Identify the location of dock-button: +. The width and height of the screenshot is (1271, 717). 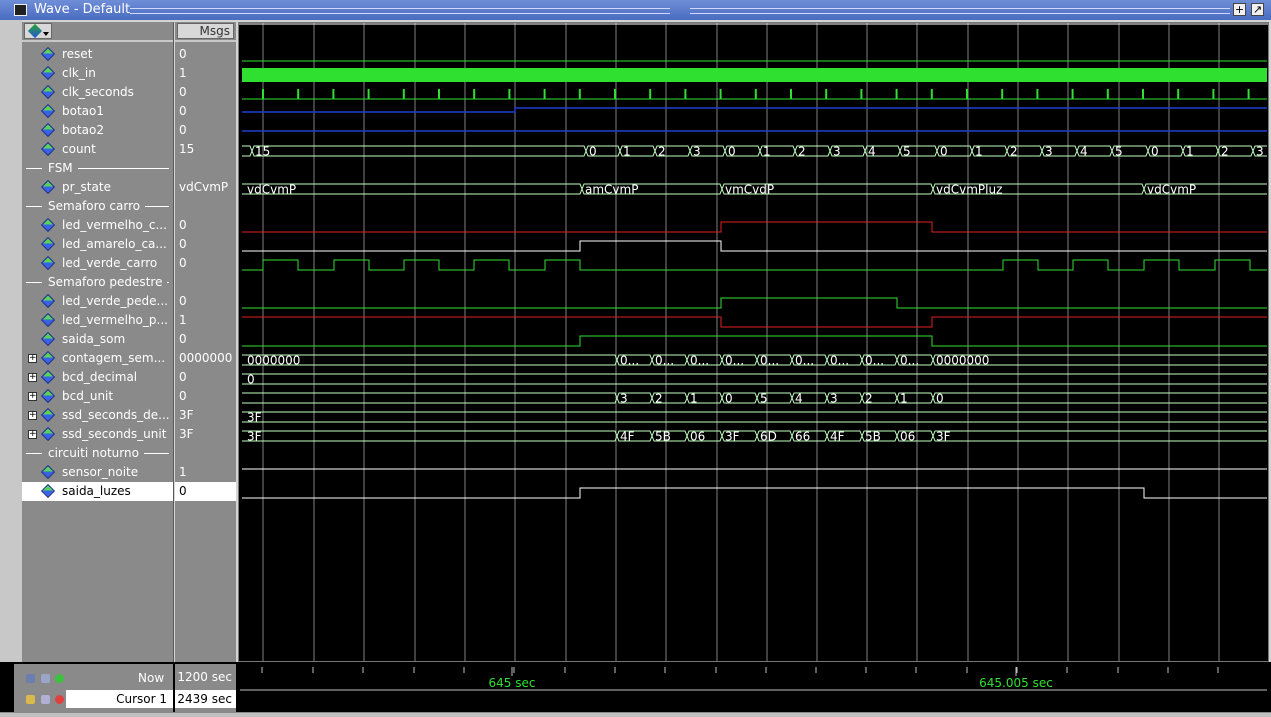
(1239, 9).